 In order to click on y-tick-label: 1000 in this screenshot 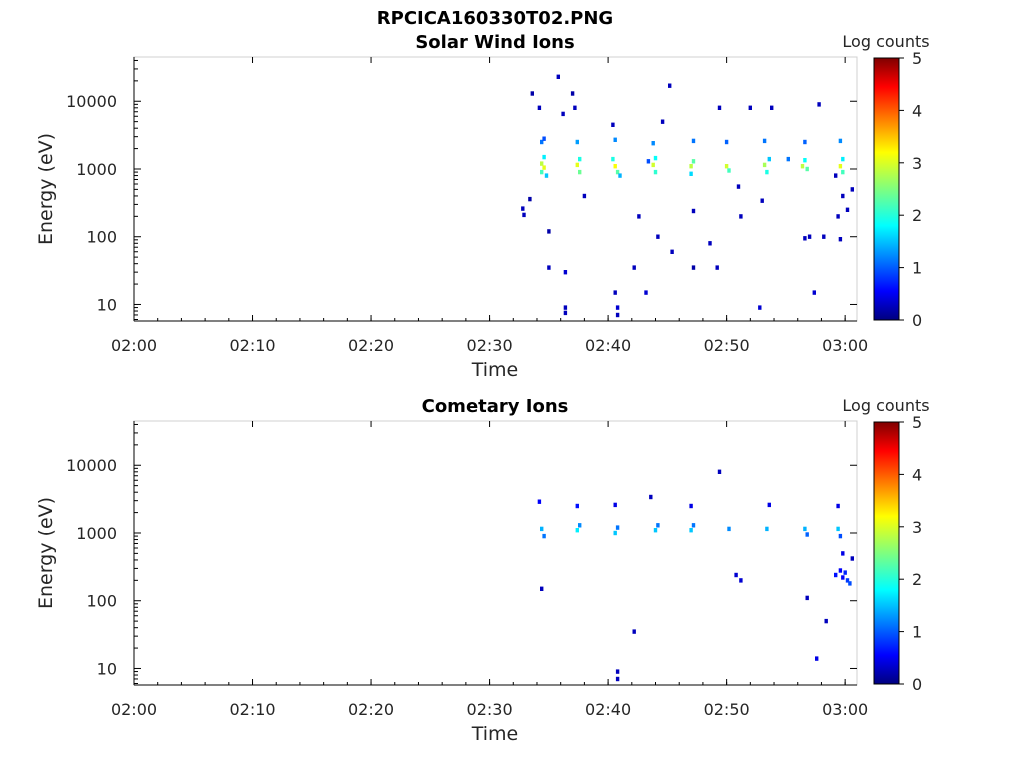, I will do `click(96, 169)`.